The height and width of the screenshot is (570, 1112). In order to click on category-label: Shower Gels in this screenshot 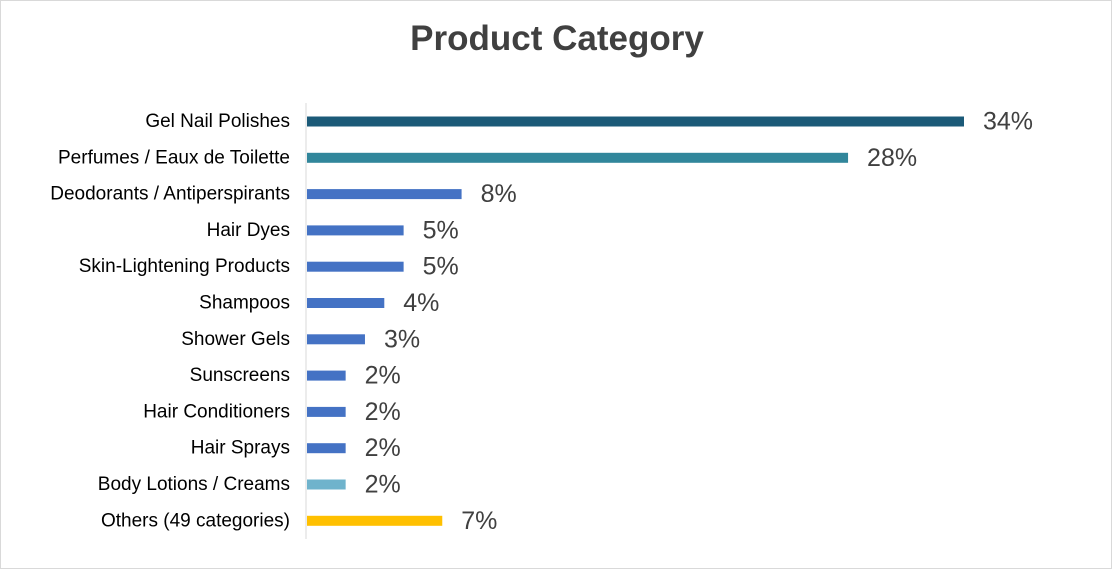, I will do `click(235, 339)`.